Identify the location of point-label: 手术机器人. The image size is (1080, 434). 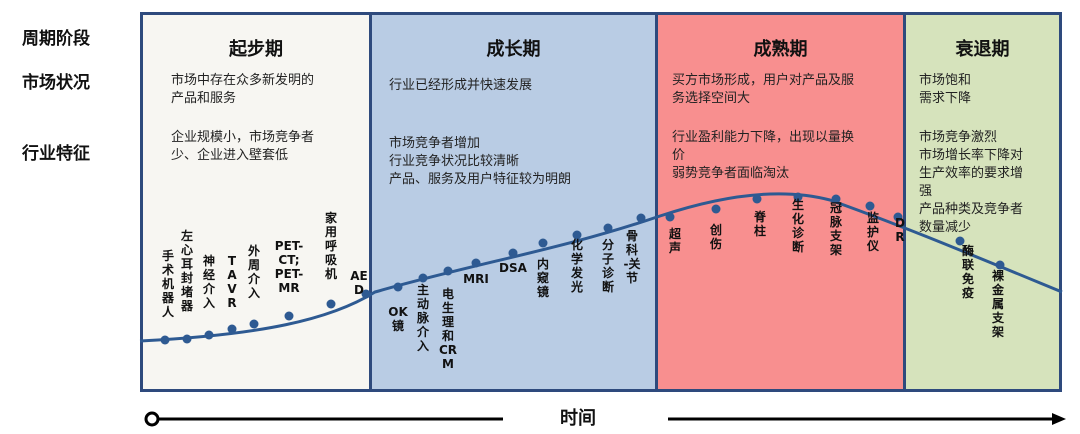
(168, 283).